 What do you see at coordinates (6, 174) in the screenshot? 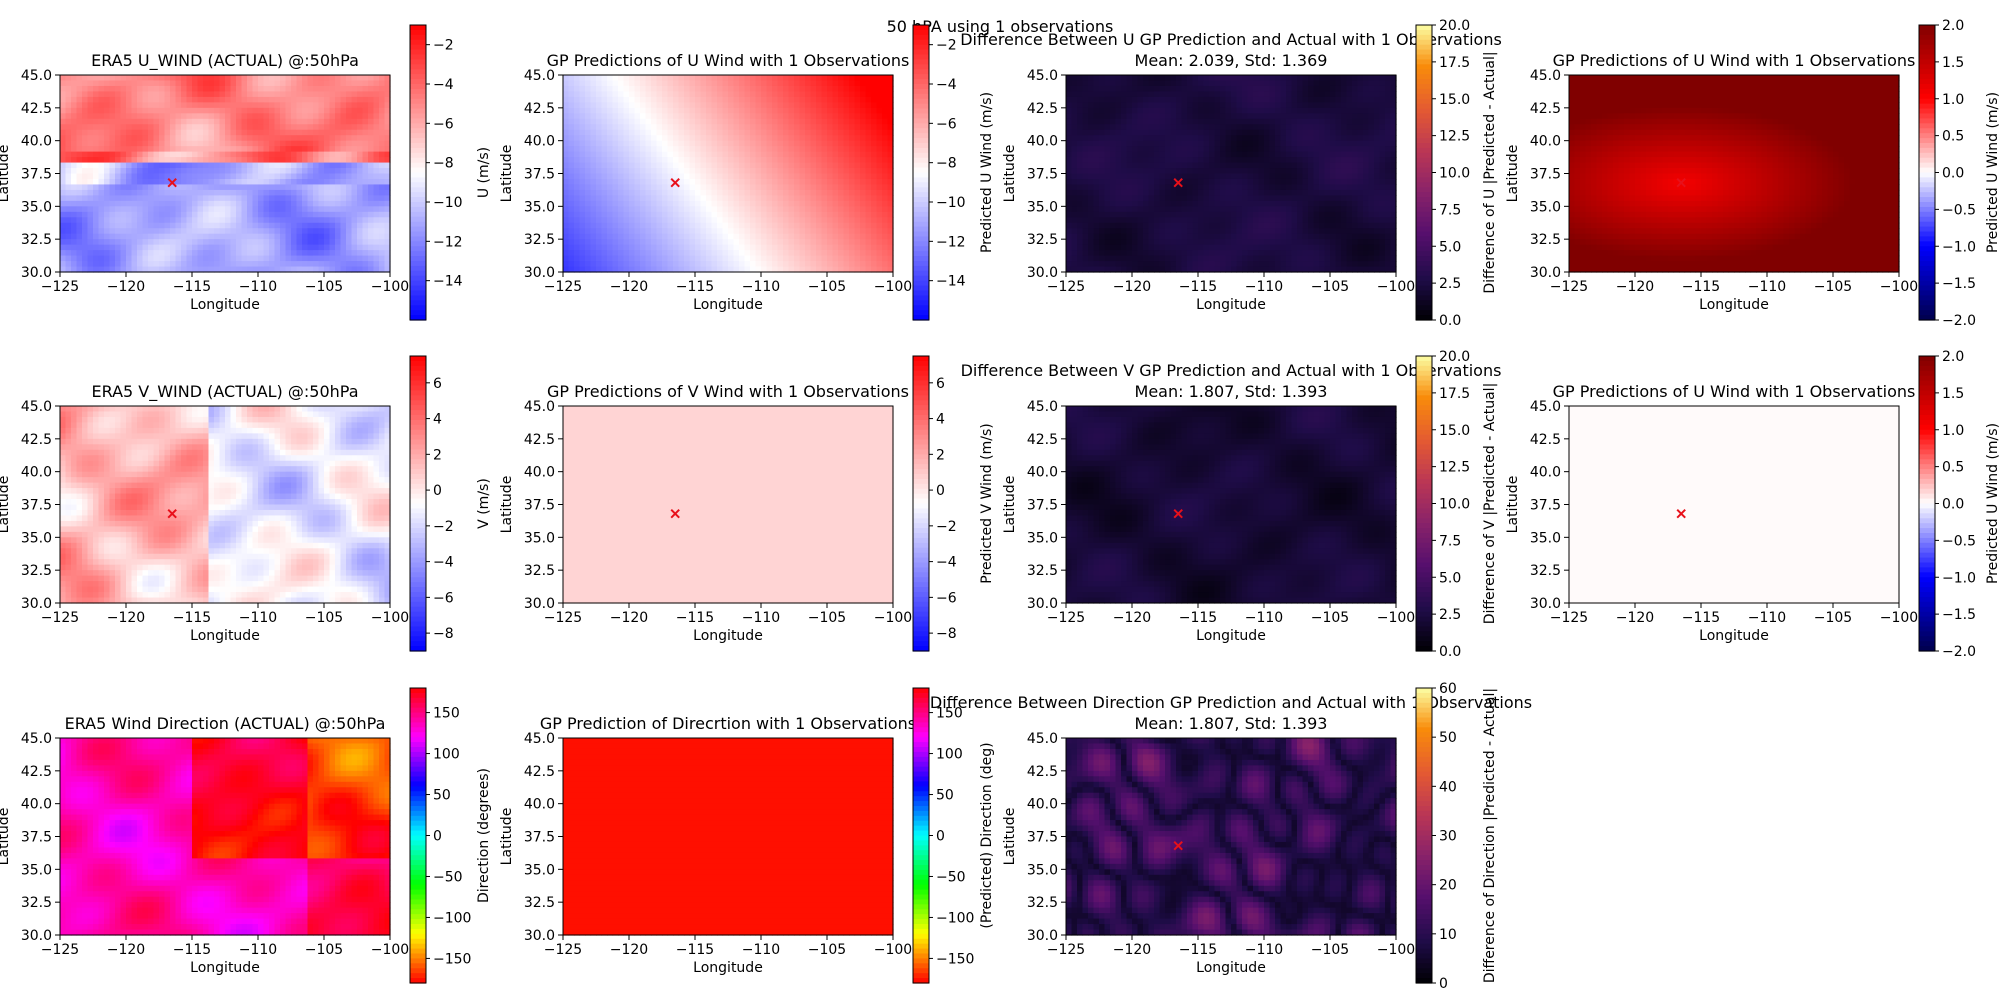
I see `y-axis-label: Latitude` at bounding box center [6, 174].